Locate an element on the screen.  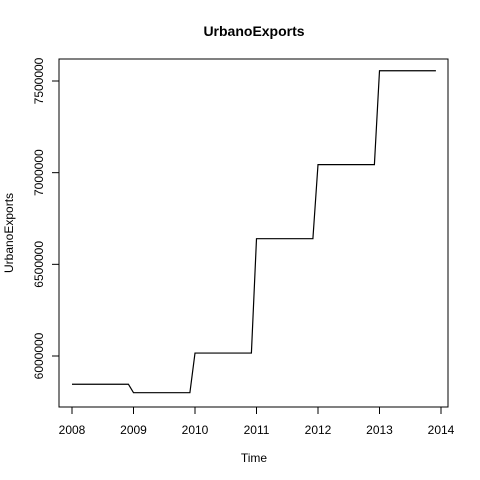
y-tick-label: 7500000 is located at coordinates (39, 80).